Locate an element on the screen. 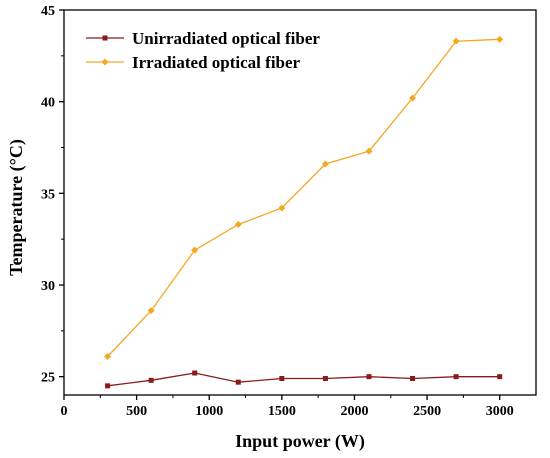  x-tick-label: 1500 is located at coordinates (282, 411).